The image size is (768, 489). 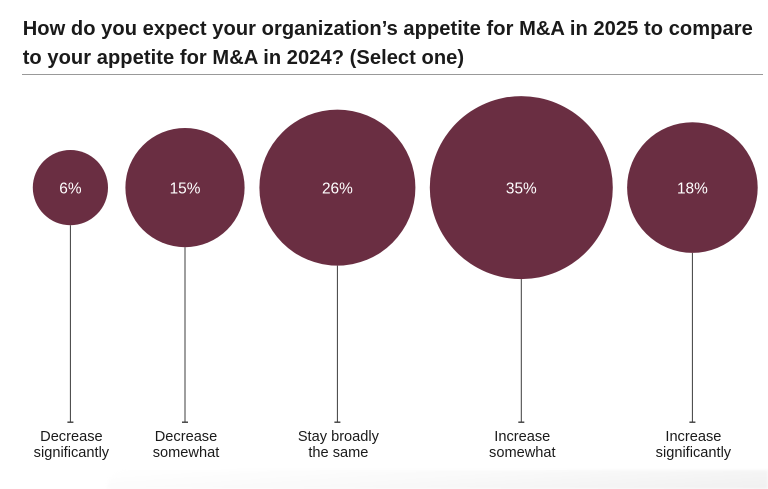 What do you see at coordinates (185, 188) in the screenshot?
I see `svg-text: 15%` at bounding box center [185, 188].